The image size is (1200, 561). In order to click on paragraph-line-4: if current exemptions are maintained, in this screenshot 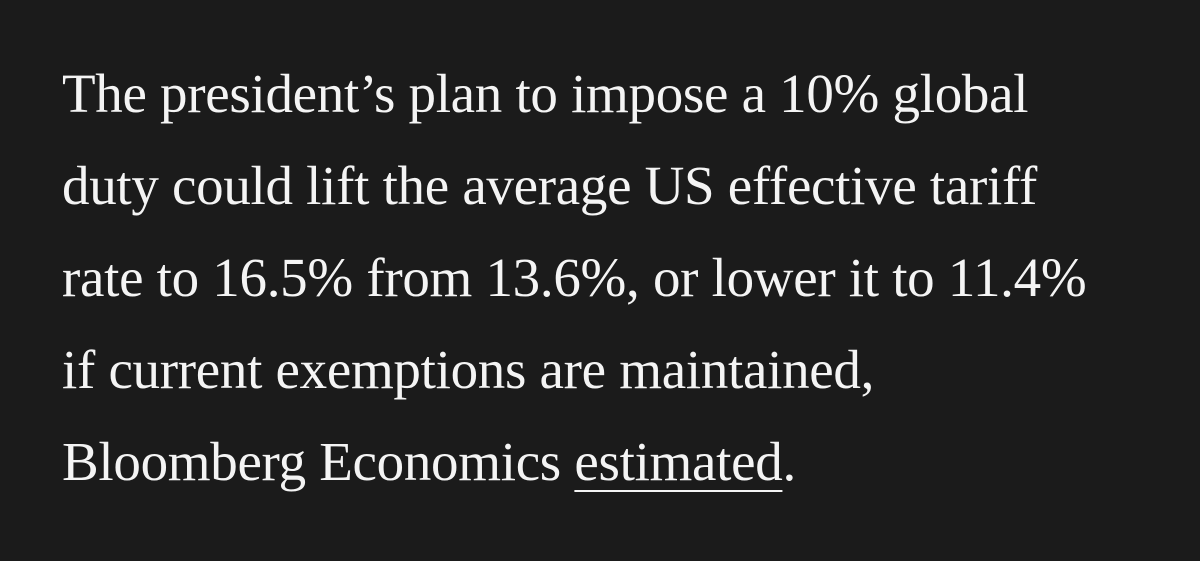, I will do `click(468, 369)`.